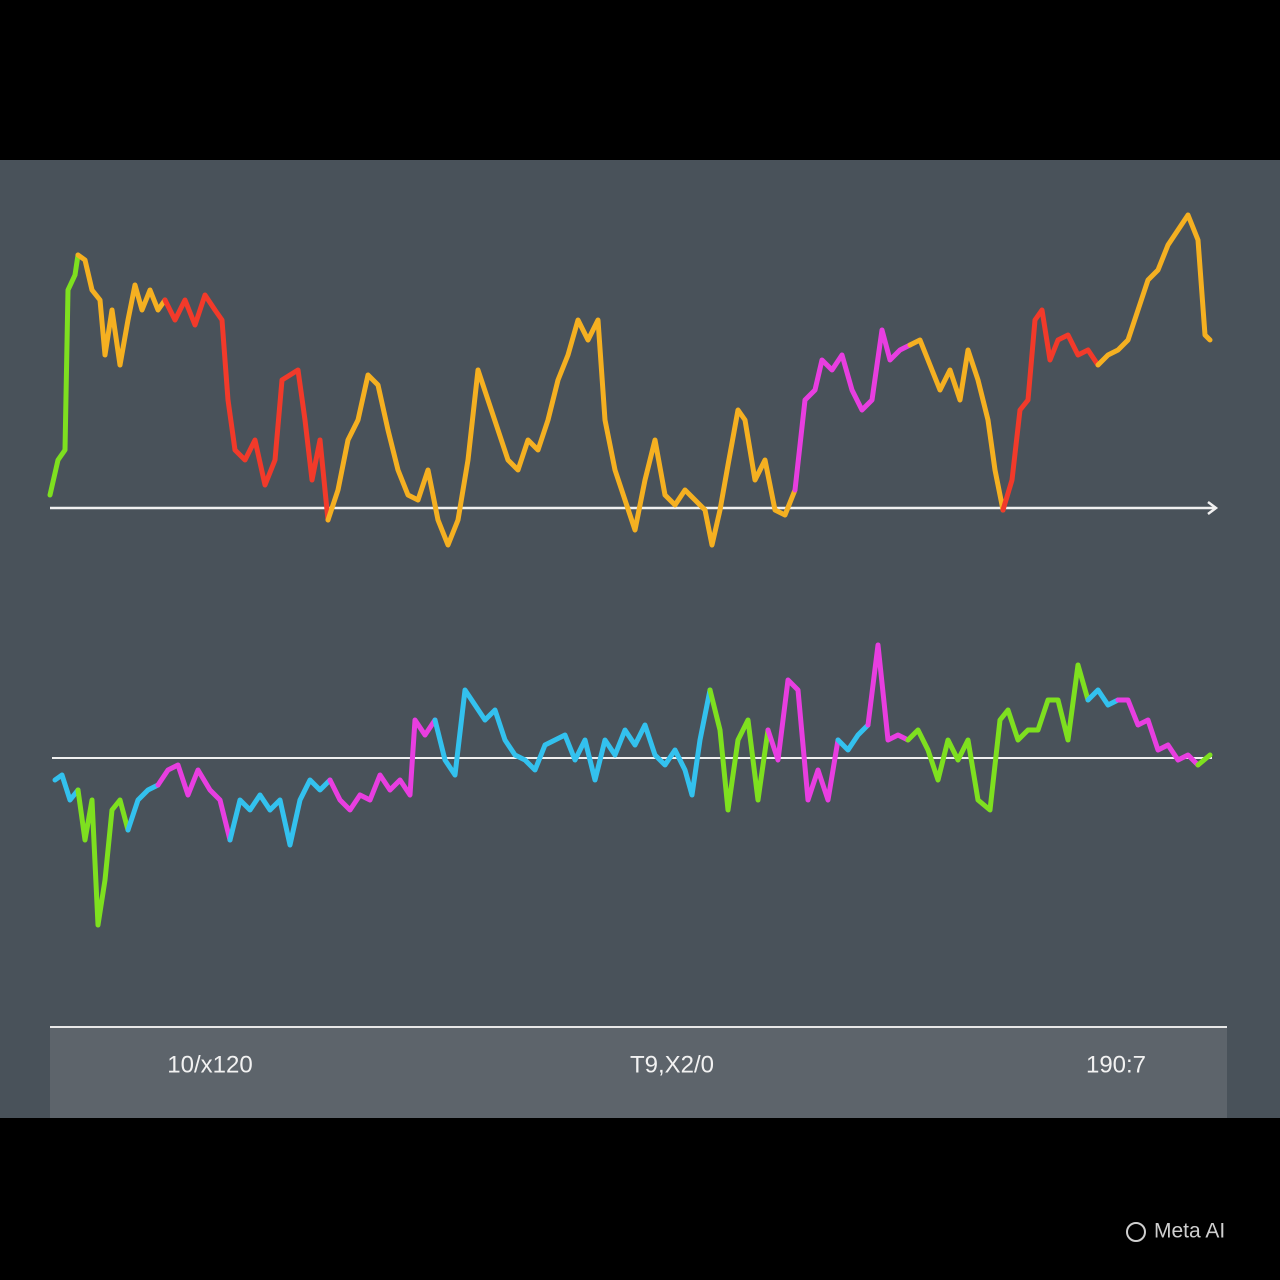 This screenshot has height=1280, width=1280. What do you see at coordinates (209, 1064) in the screenshot?
I see `footer-label: 10/x120` at bounding box center [209, 1064].